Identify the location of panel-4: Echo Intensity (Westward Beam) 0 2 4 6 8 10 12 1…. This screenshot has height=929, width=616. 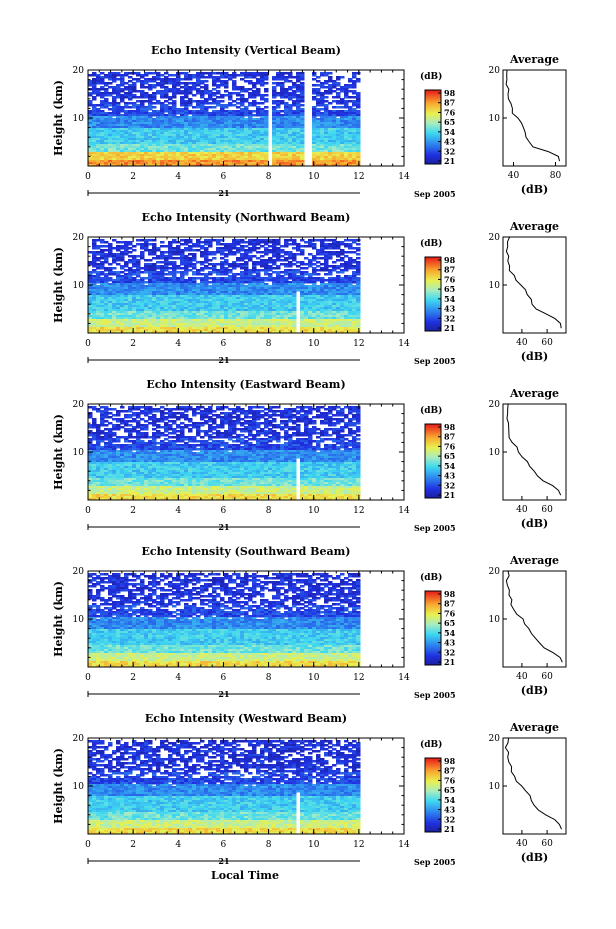
(309, 789).